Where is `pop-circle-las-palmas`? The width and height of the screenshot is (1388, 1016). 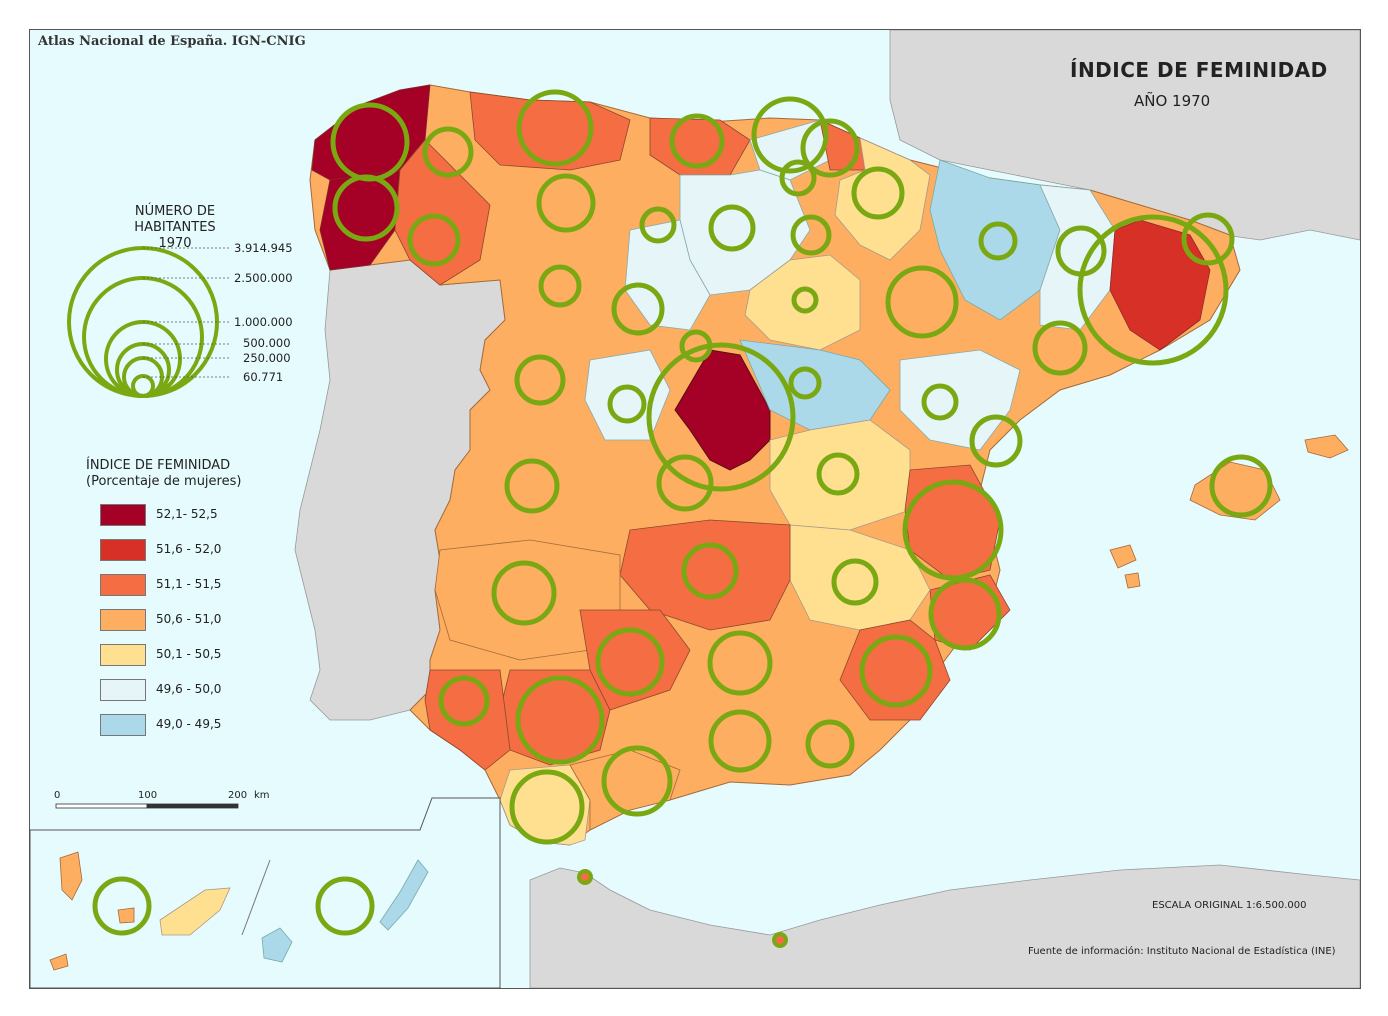
pop-circle-las-palmas is located at coordinates (345, 906).